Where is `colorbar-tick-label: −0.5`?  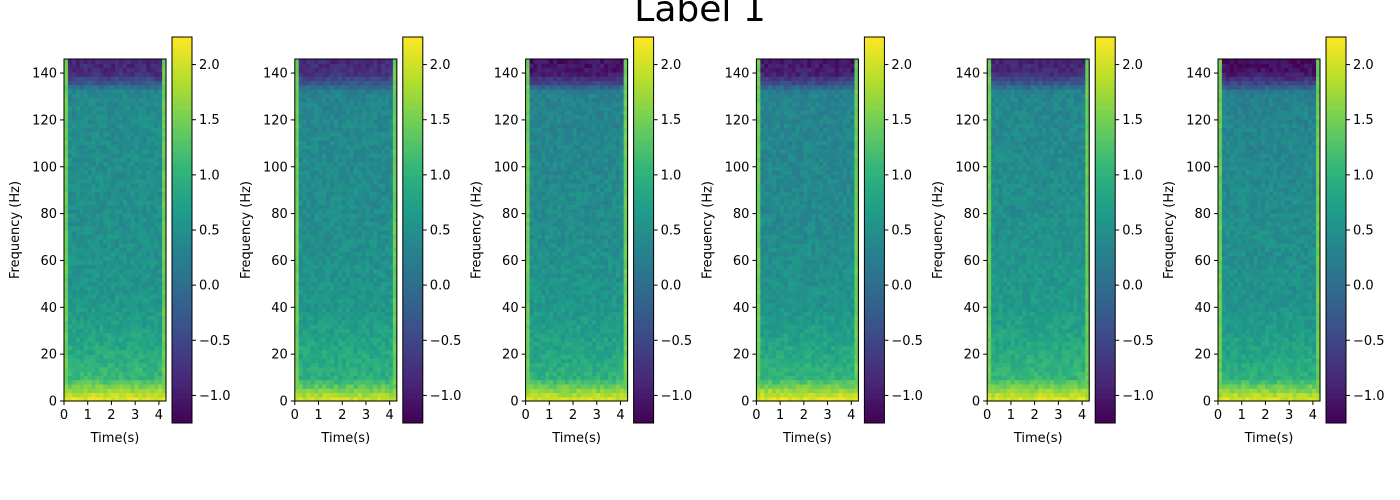
colorbar-tick-label: −0.5 is located at coordinates (446, 341).